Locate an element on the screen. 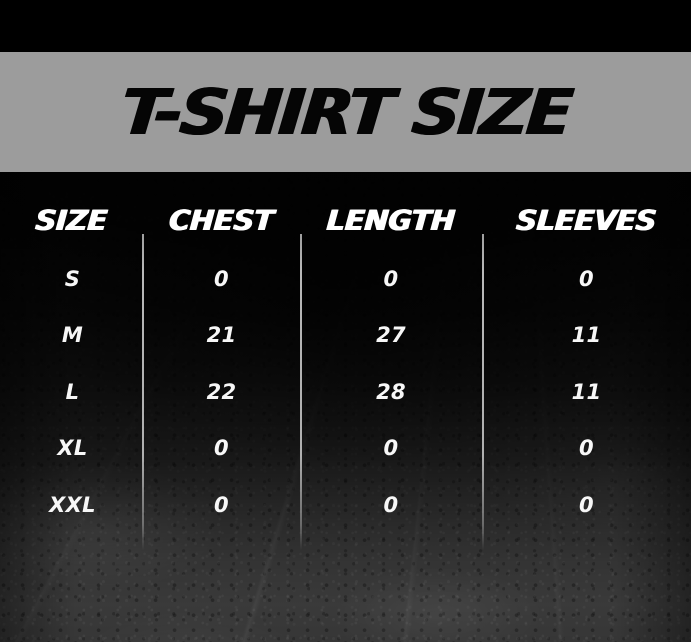 The image size is (691, 642). table-row: L 22 28 11 is located at coordinates (345, 394).